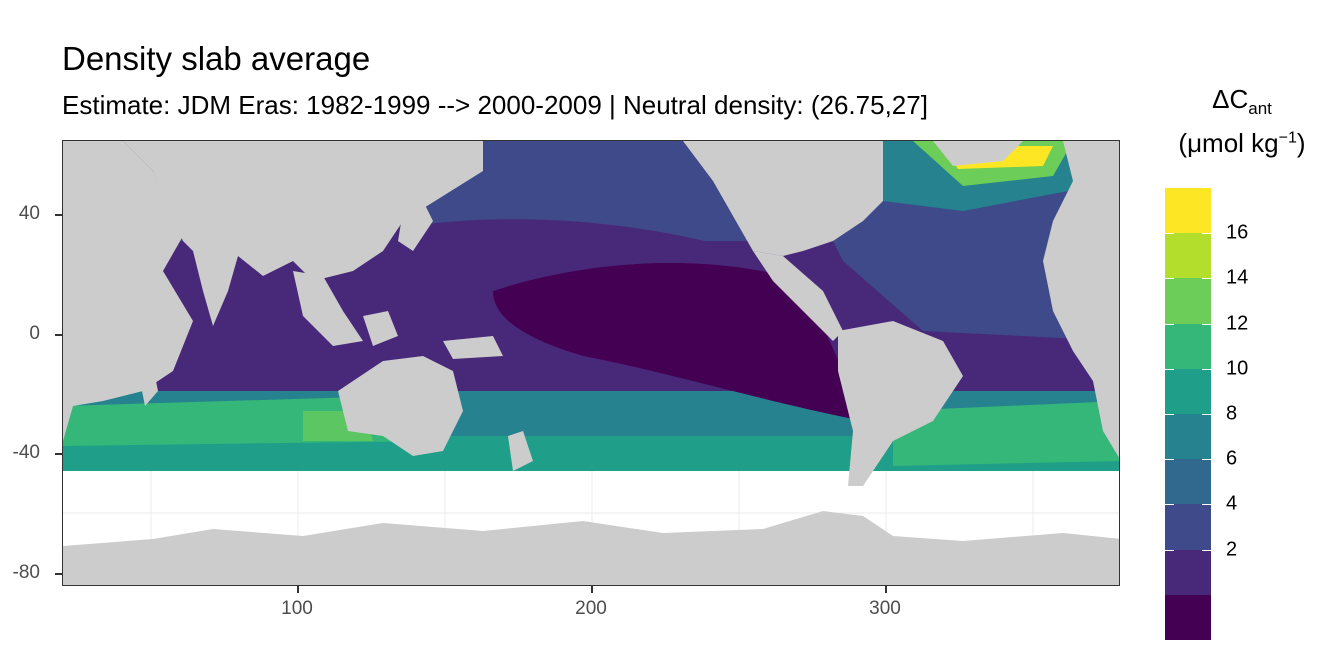 The height and width of the screenshot is (672, 1344). Describe the element at coordinates (1232, 503) in the screenshot. I see `legend-label: 4` at that location.